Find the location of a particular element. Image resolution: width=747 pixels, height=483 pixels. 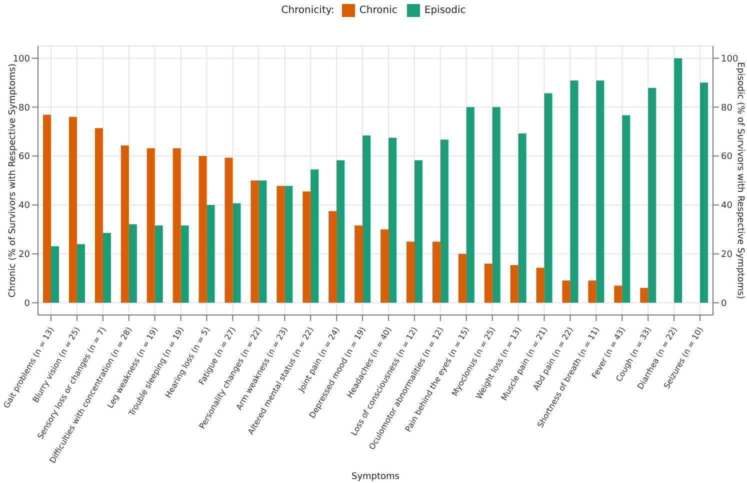

y-axis-title: Chronic (% of Survivors with Respective Symptoms) is located at coordinates (13, 181).